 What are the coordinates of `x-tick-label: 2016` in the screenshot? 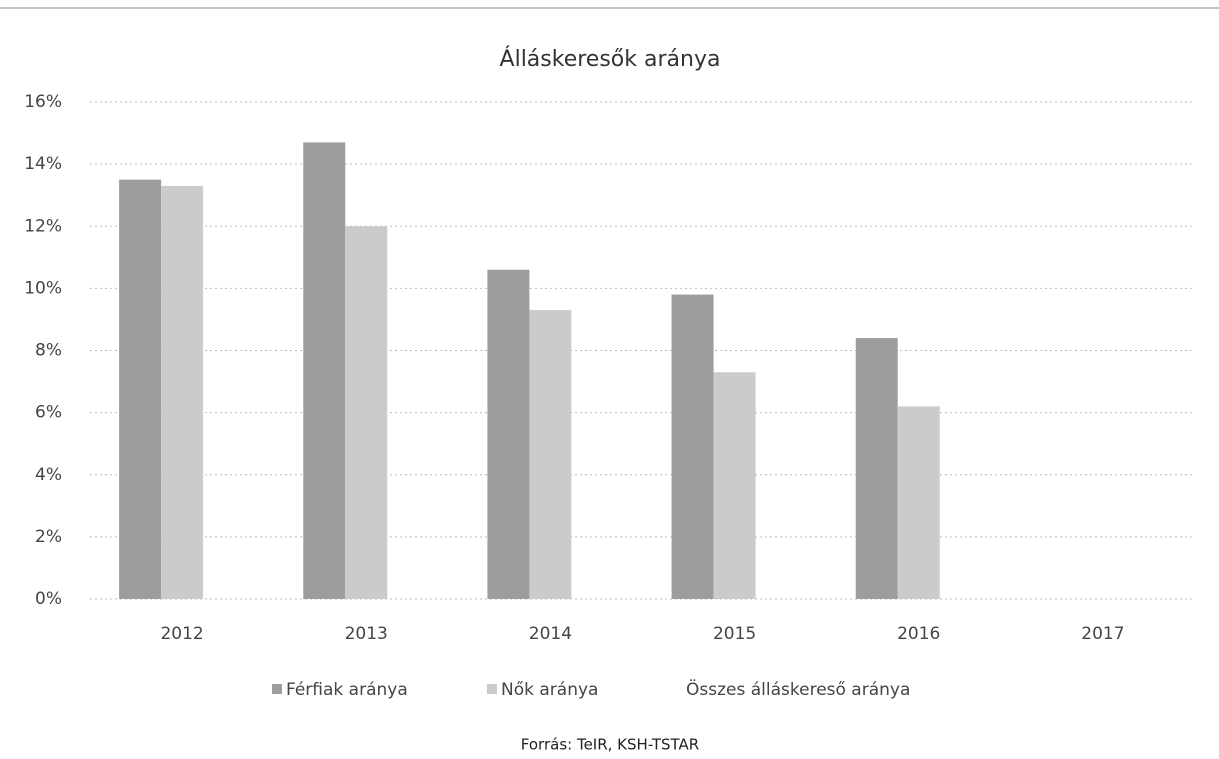 It's located at (918, 634).